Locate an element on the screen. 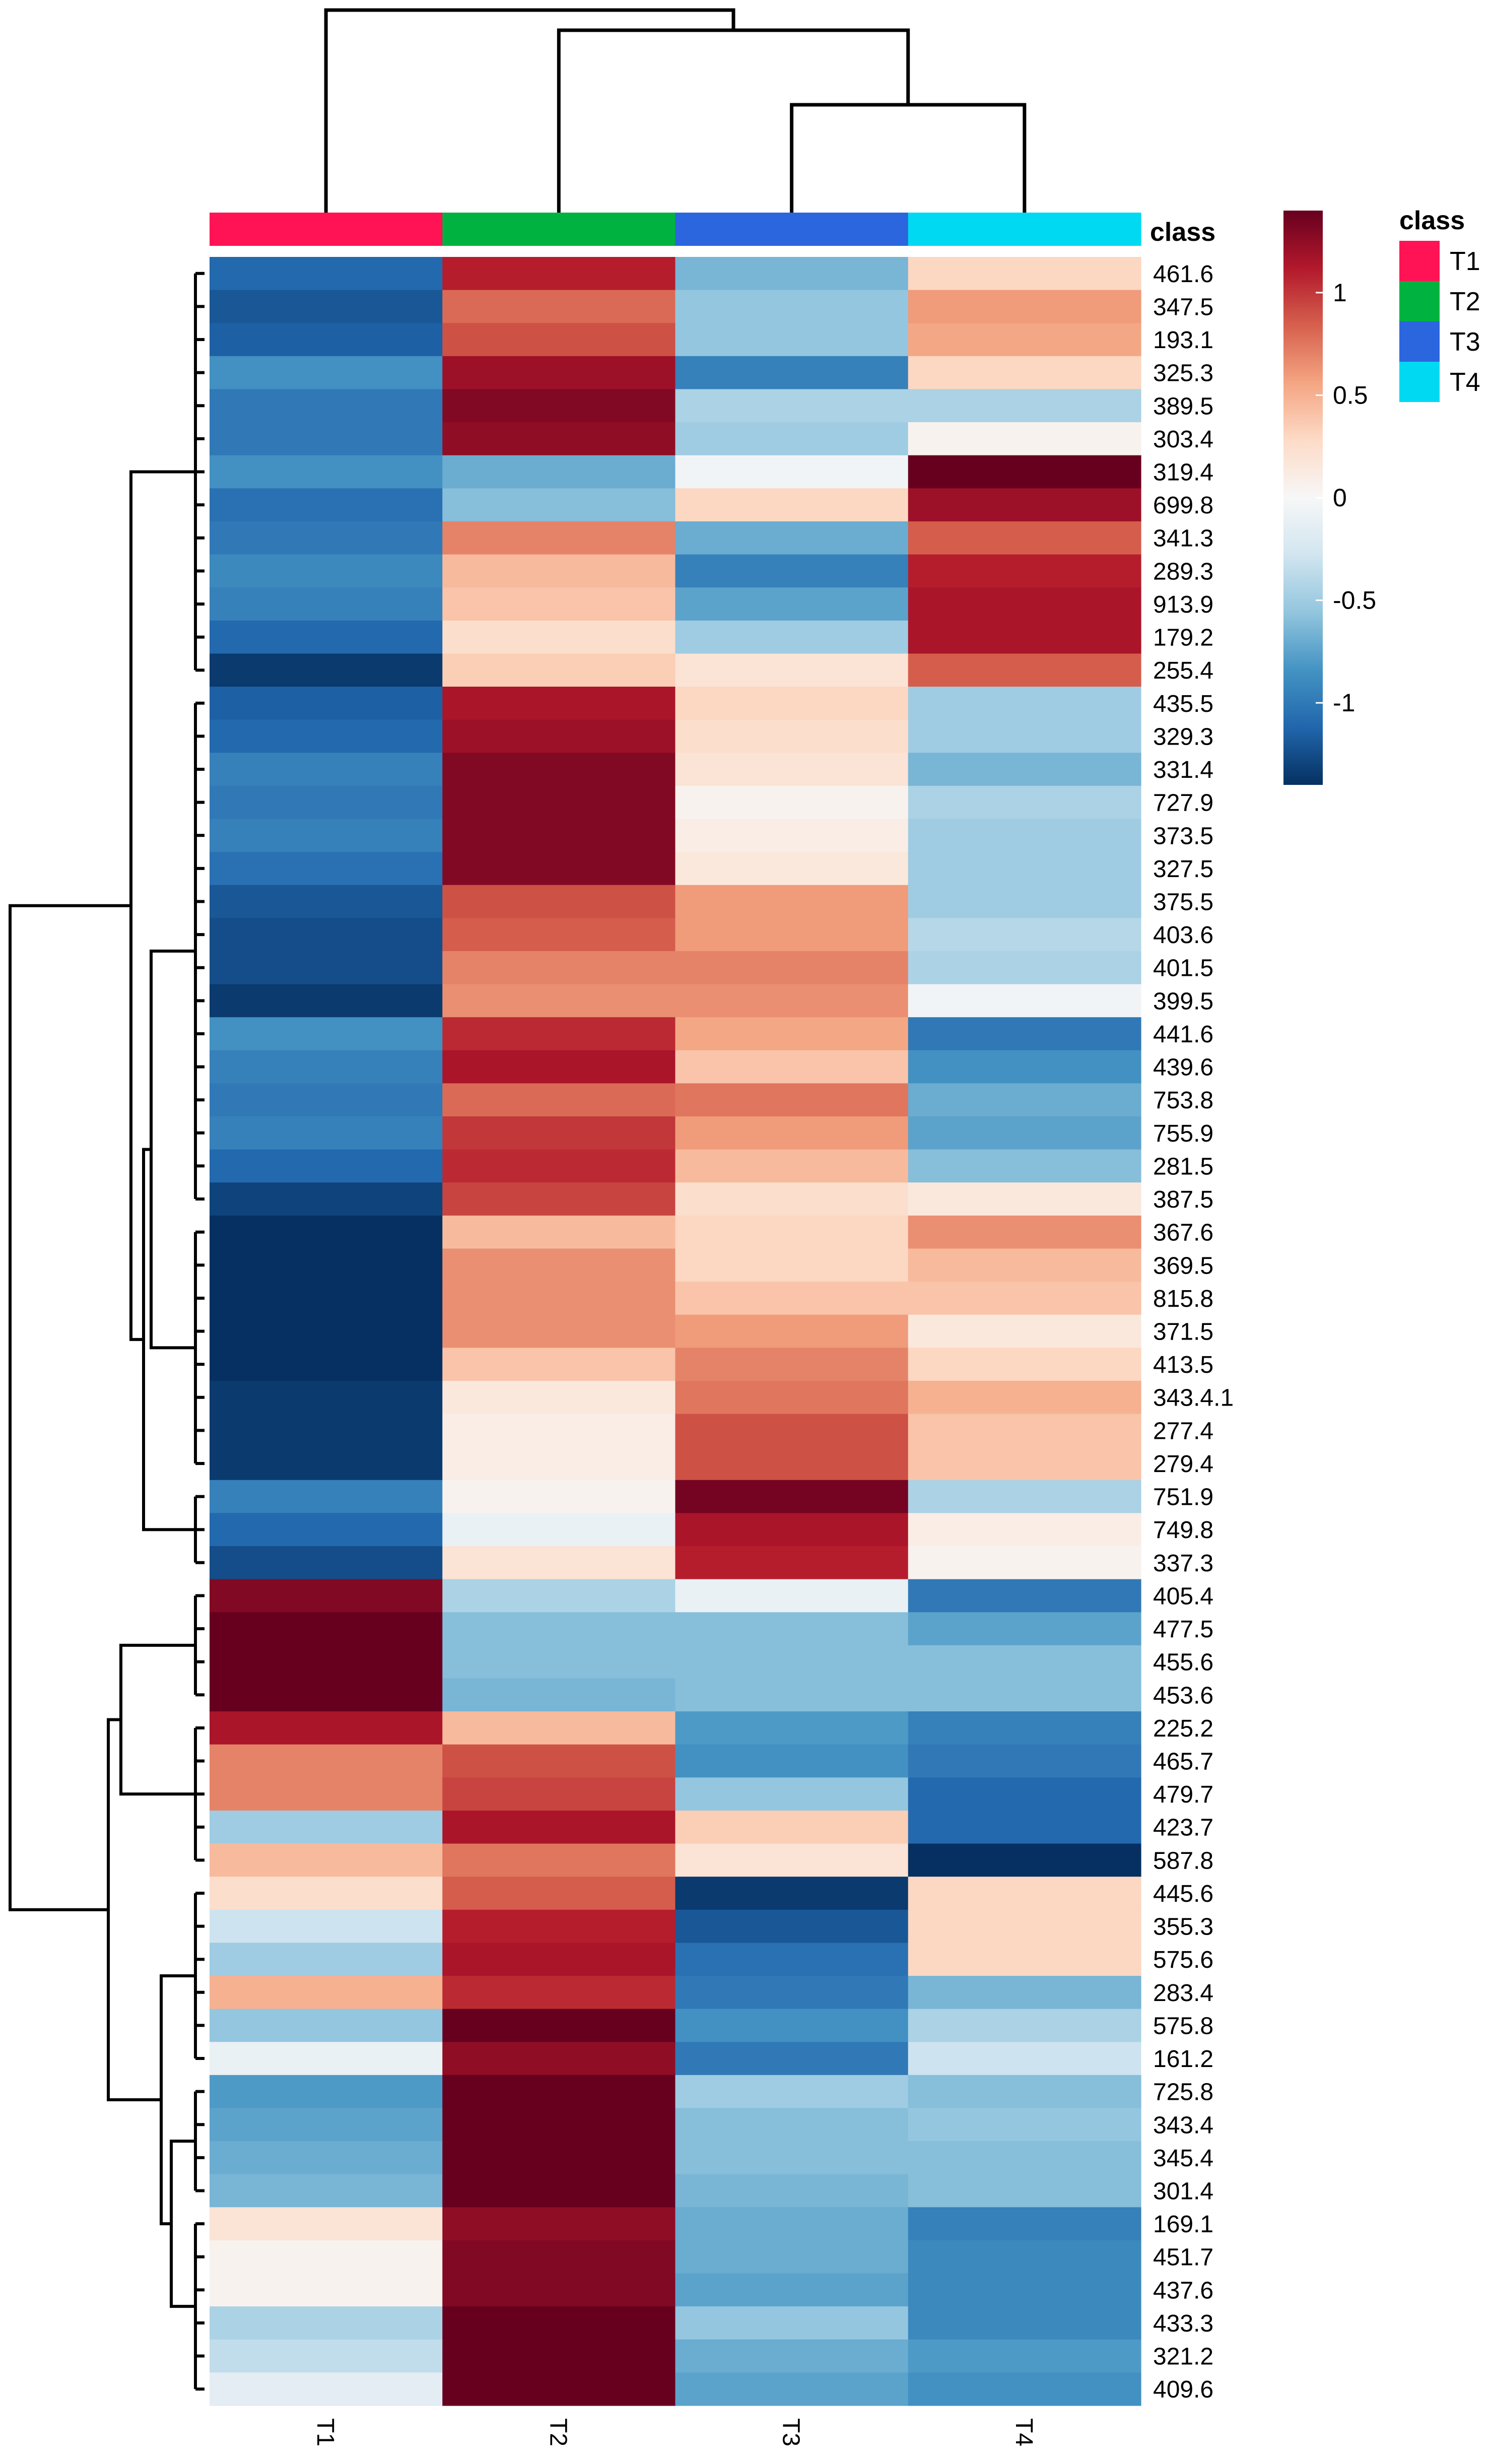  row-label: 367.6 is located at coordinates (1183, 1233).